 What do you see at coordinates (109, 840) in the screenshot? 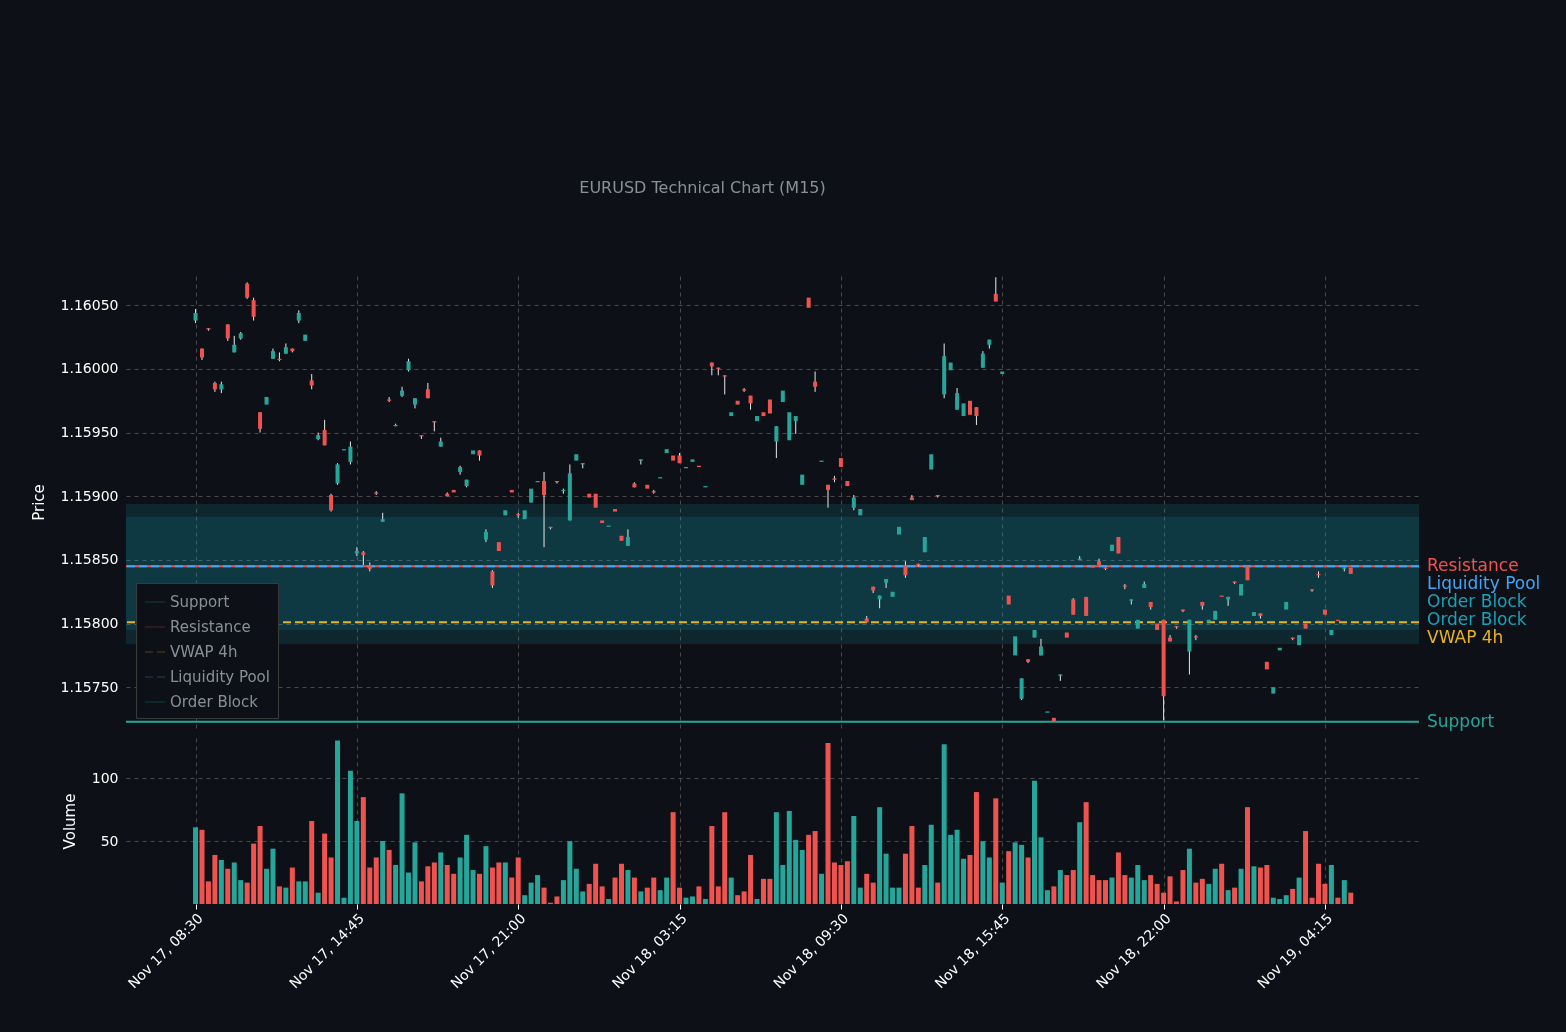
I see `y-tick-label: 50` at bounding box center [109, 840].